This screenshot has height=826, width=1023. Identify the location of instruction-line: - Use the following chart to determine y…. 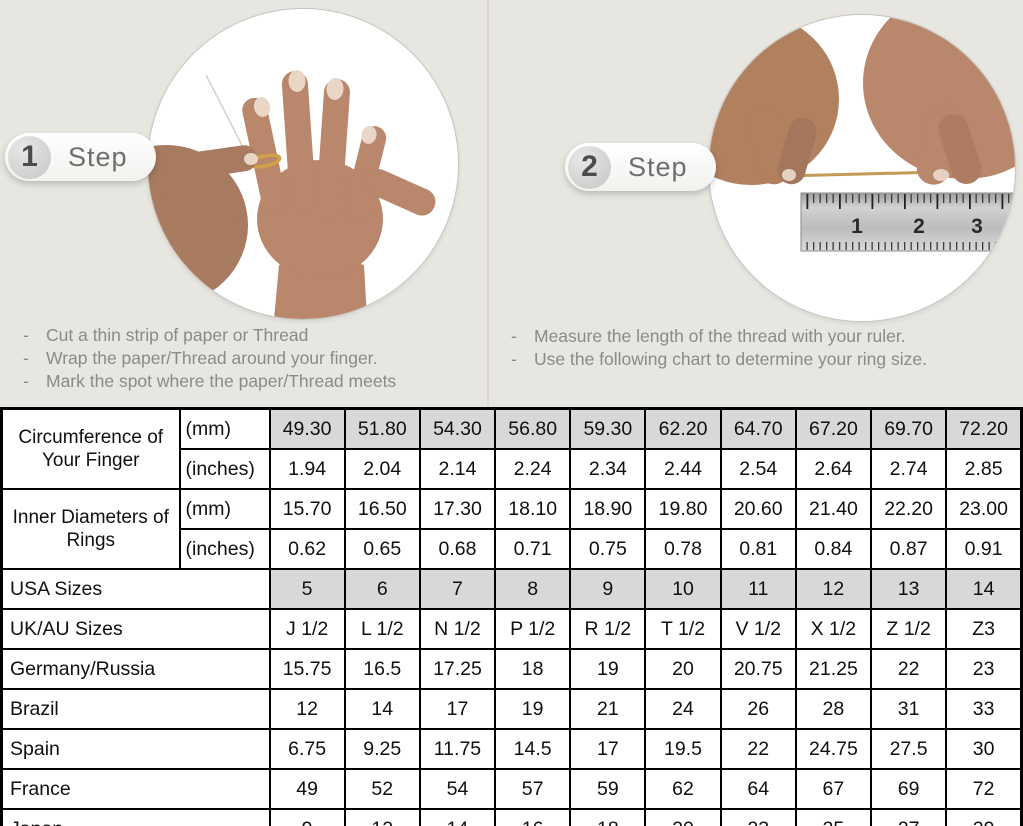
(717, 359).